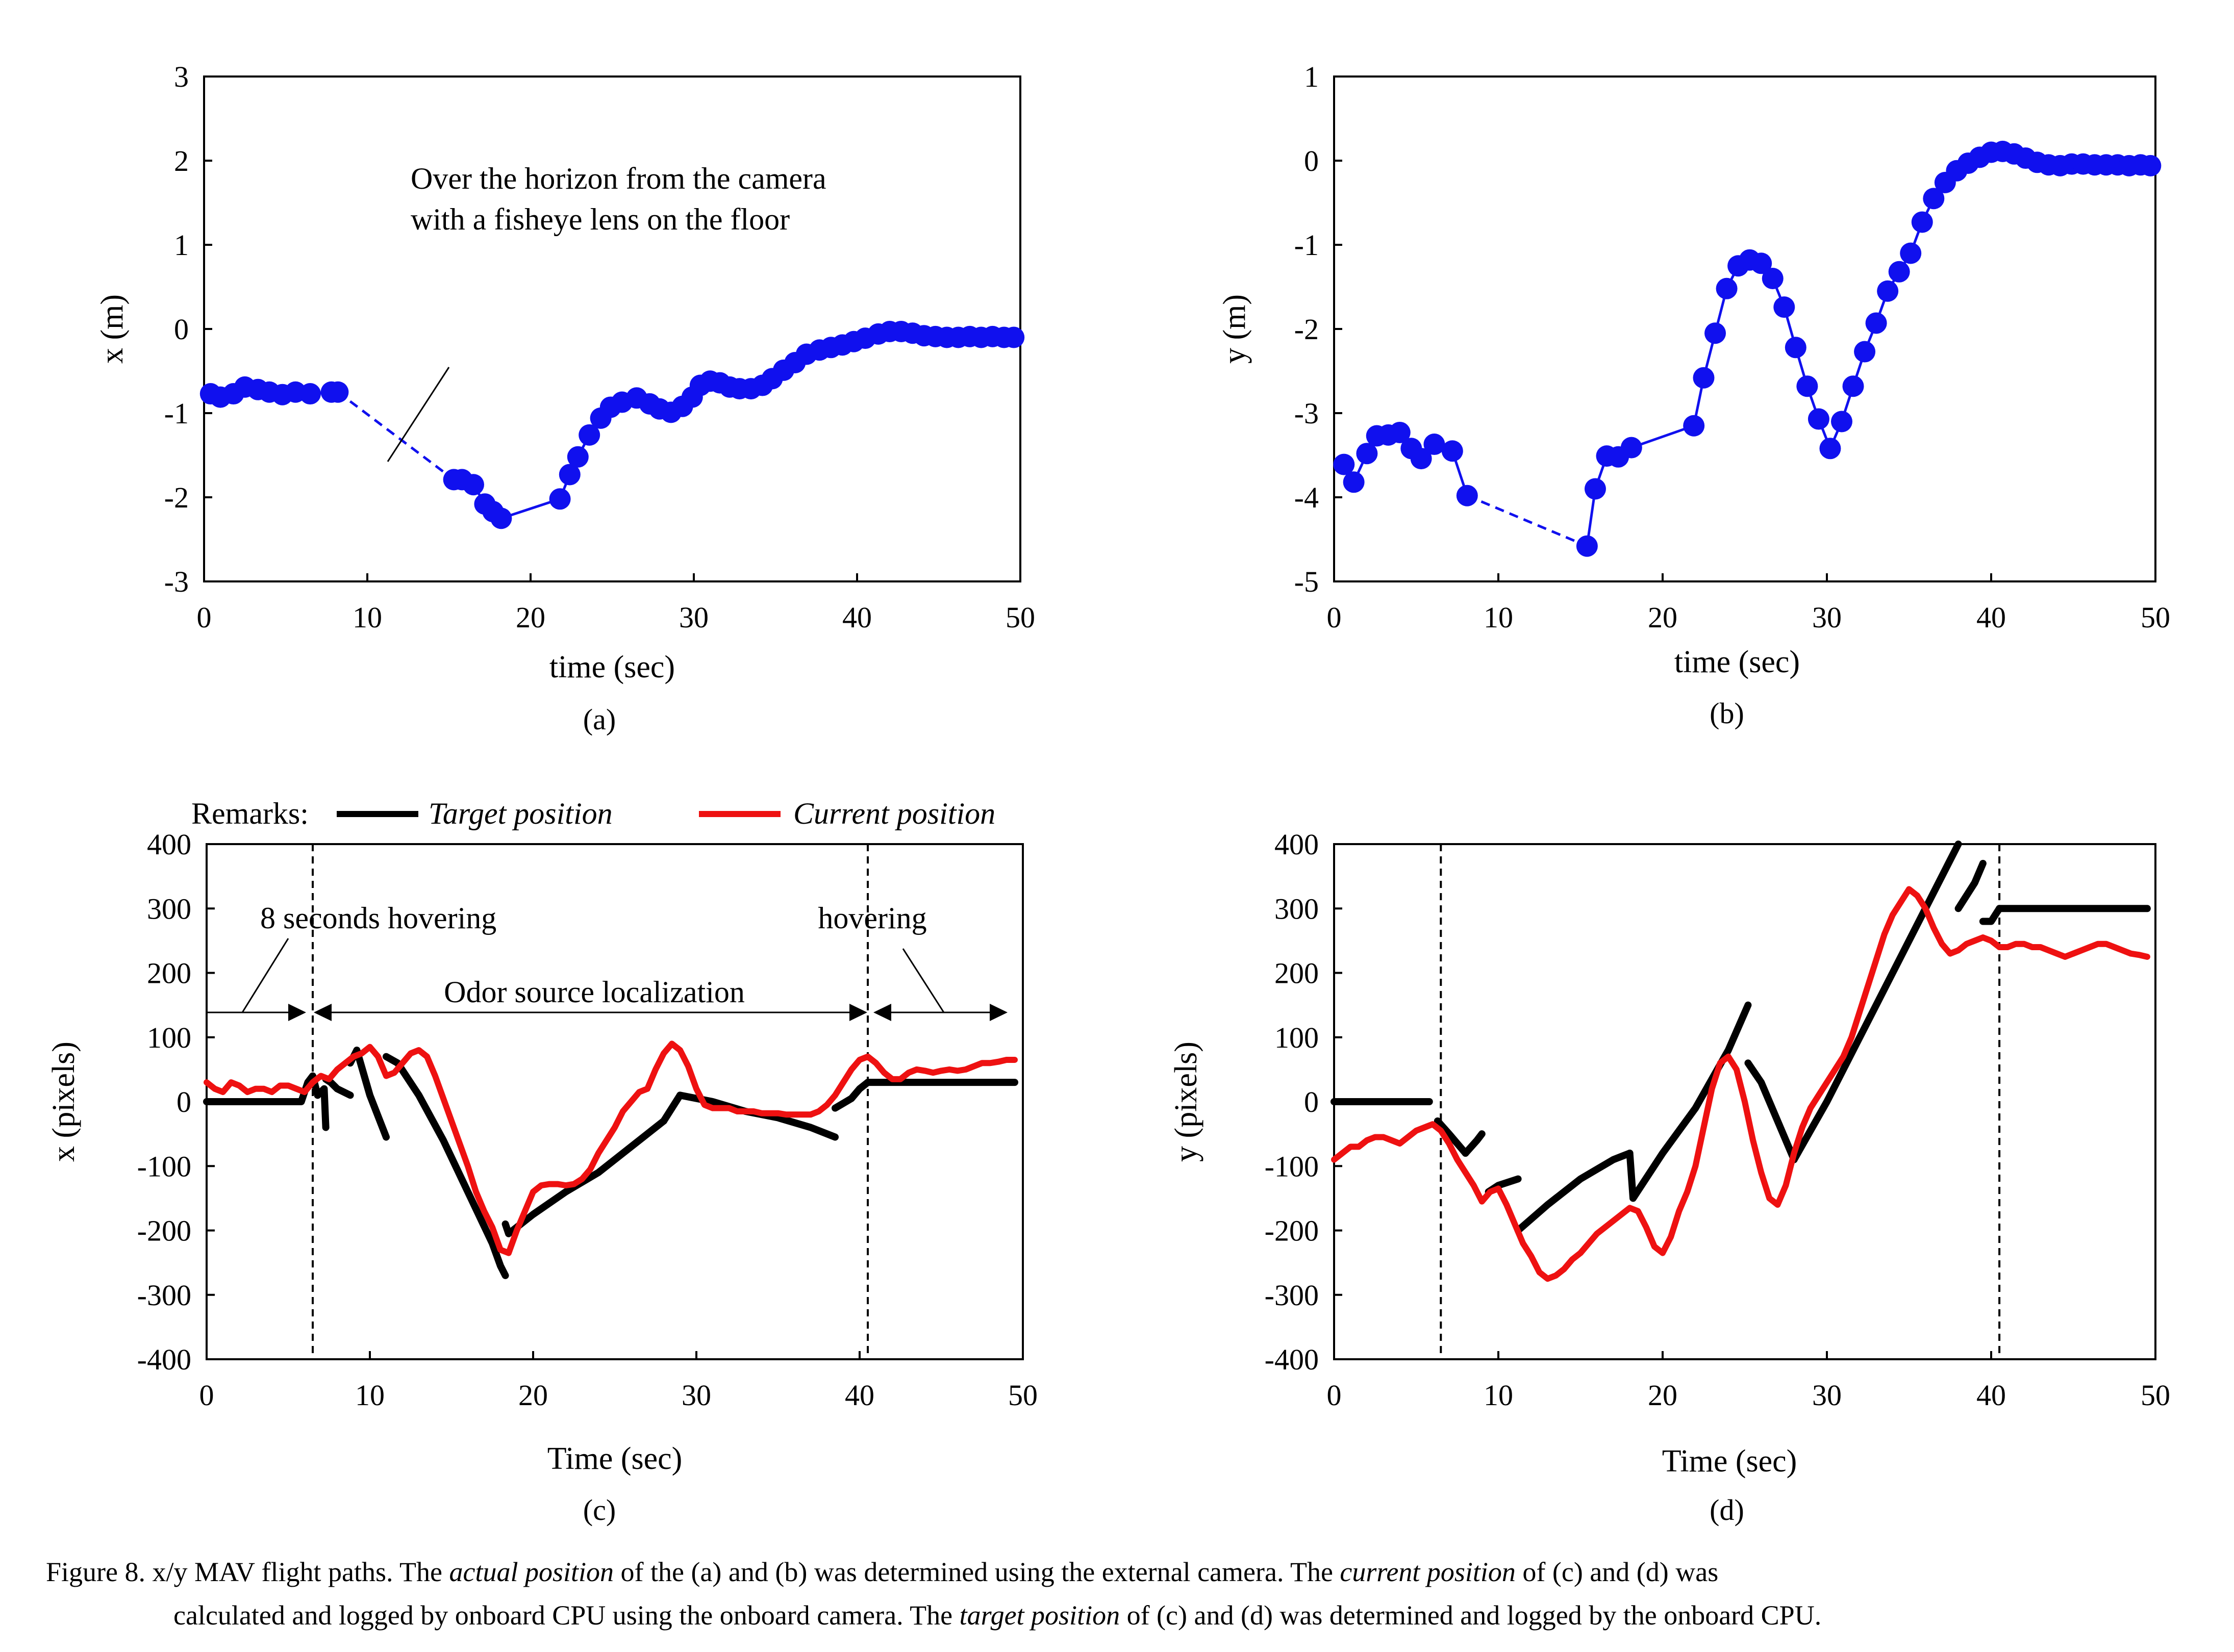  What do you see at coordinates (599, 719) in the screenshot?
I see `panel-label-a: (a)` at bounding box center [599, 719].